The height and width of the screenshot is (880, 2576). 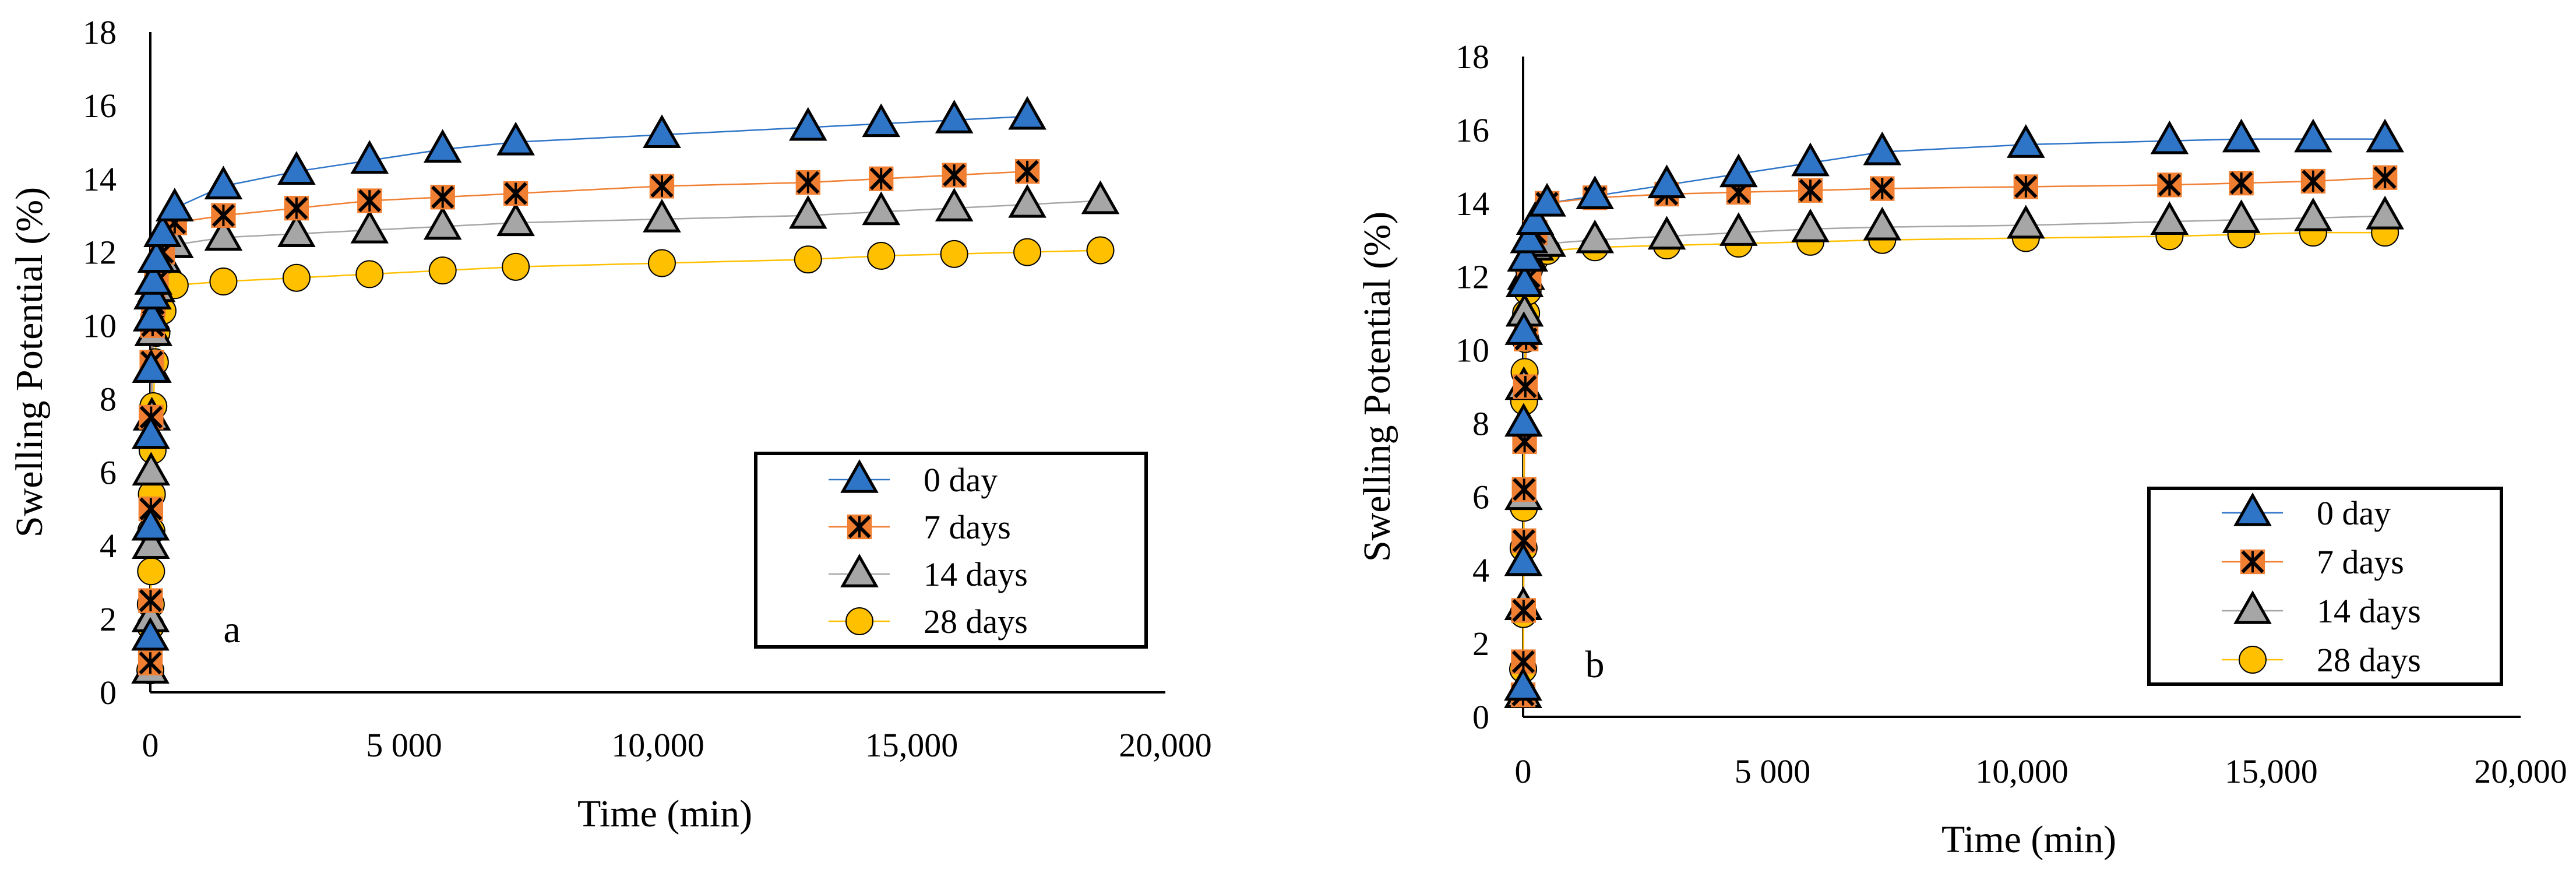 I want to click on legend-item: 0 day, so click(x=2306, y=512).